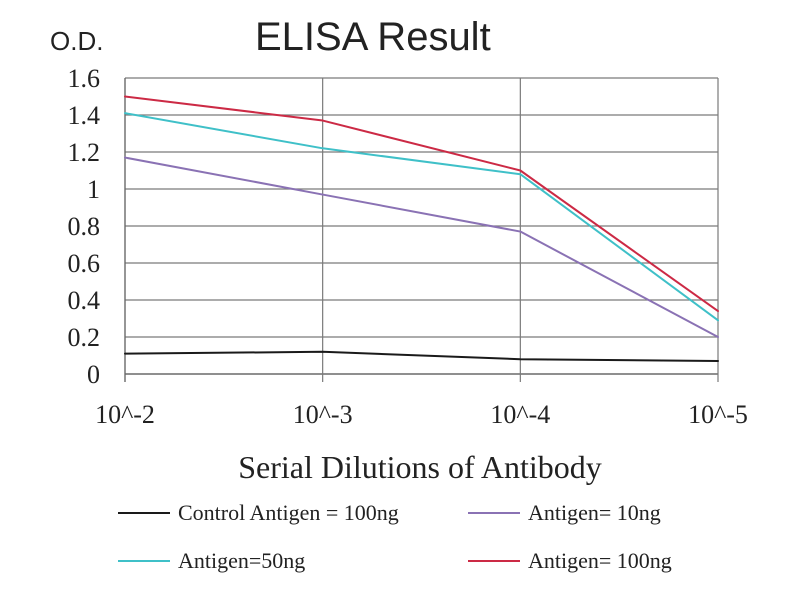 The image size is (800, 600). I want to click on x-tick-label: 10^-5, so click(718, 414).